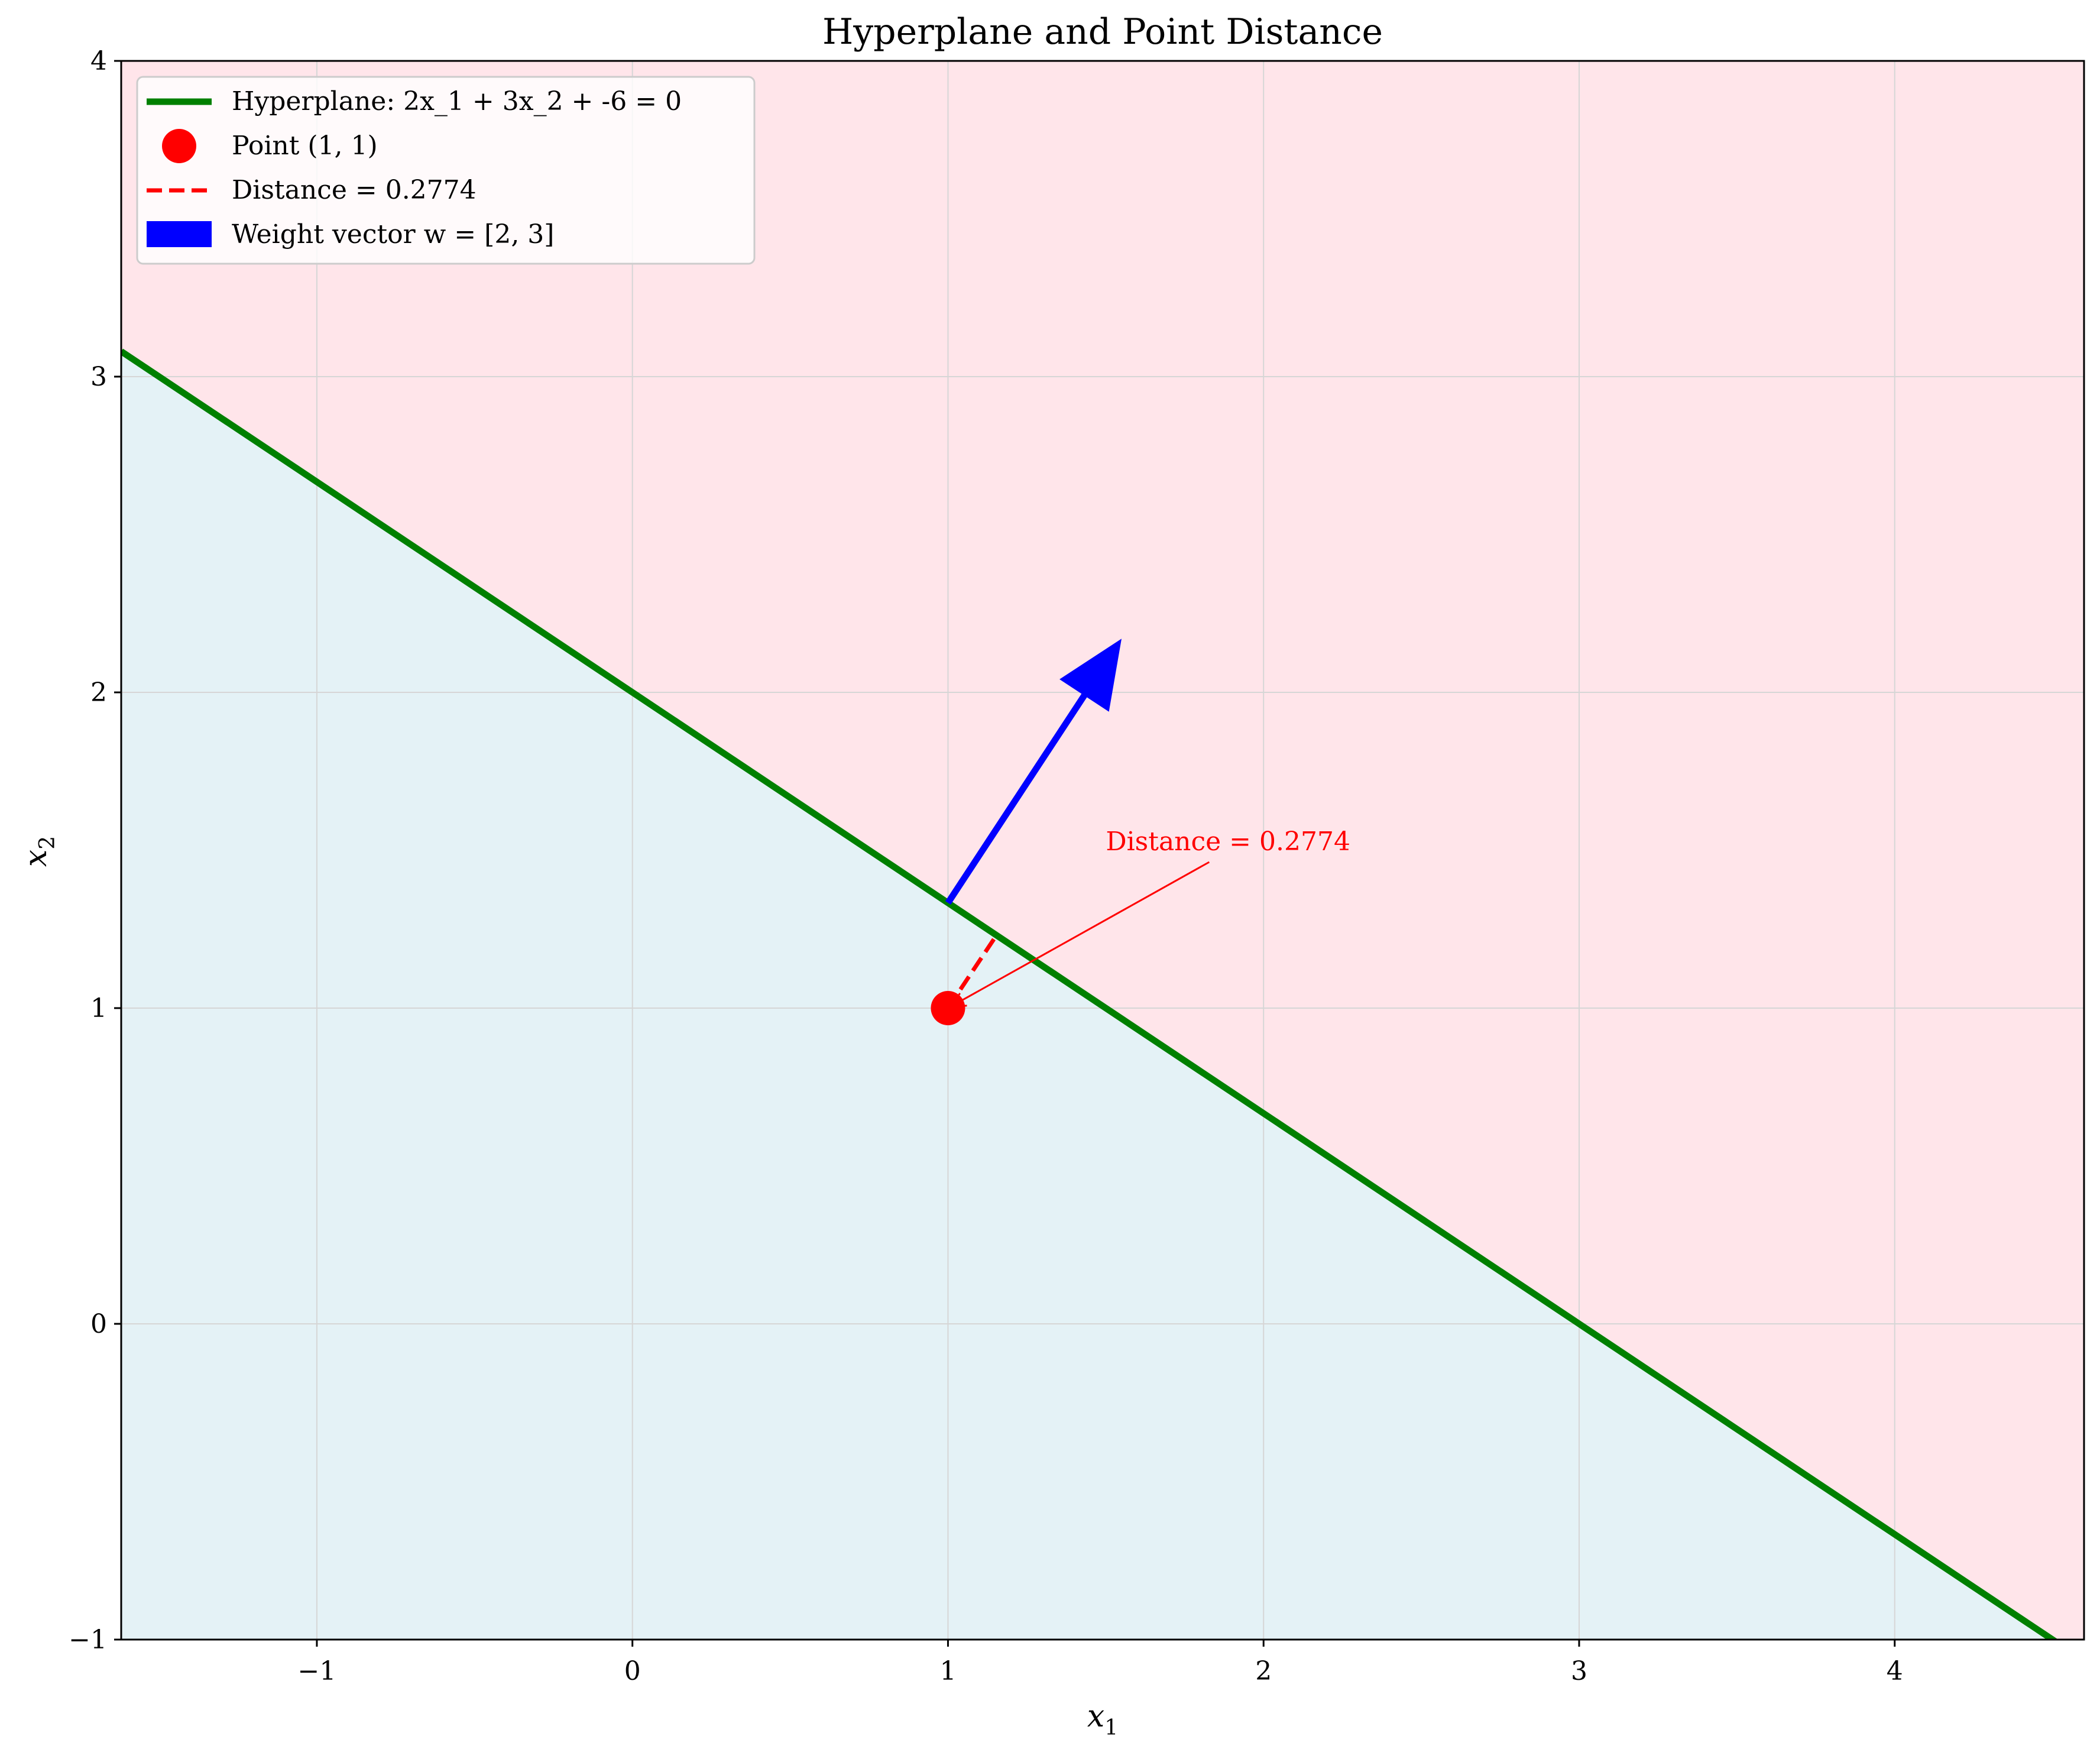 The height and width of the screenshot is (1746, 2100). I want to click on legend-point-label: Point (1, 1), so click(305, 146).